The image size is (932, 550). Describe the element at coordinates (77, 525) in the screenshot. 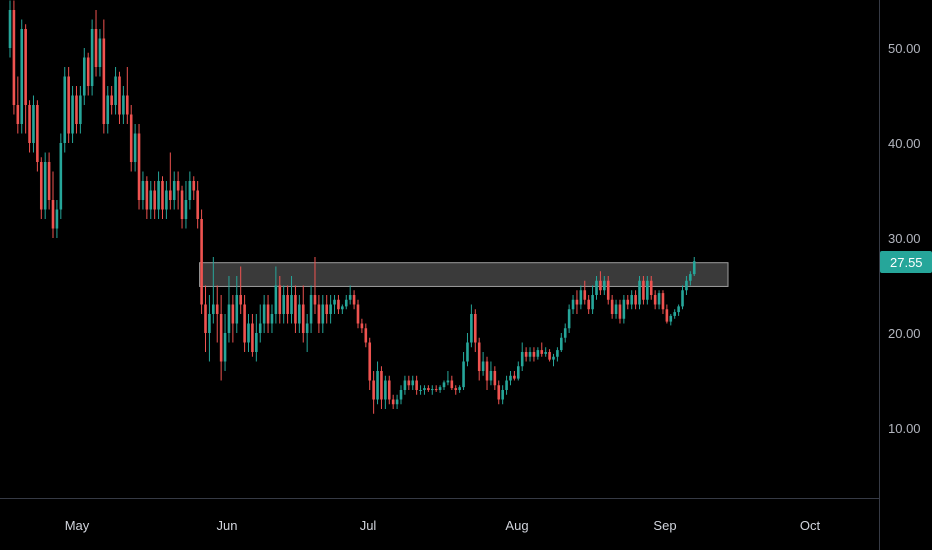

I see `x-tick-label: May` at that location.